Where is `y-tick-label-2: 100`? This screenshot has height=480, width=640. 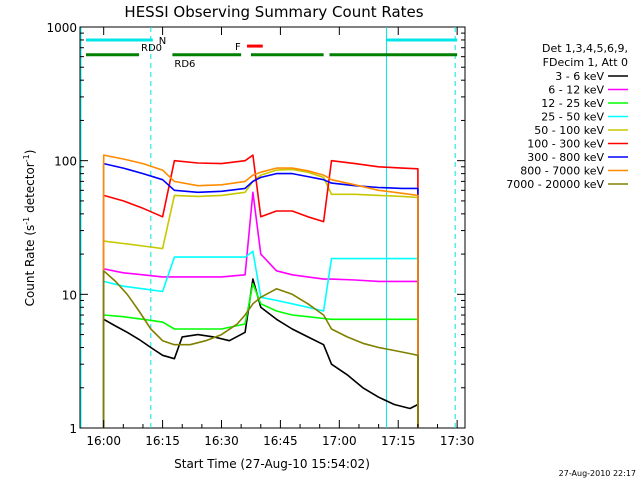
y-tick-label-2: 100 is located at coordinates (65, 162).